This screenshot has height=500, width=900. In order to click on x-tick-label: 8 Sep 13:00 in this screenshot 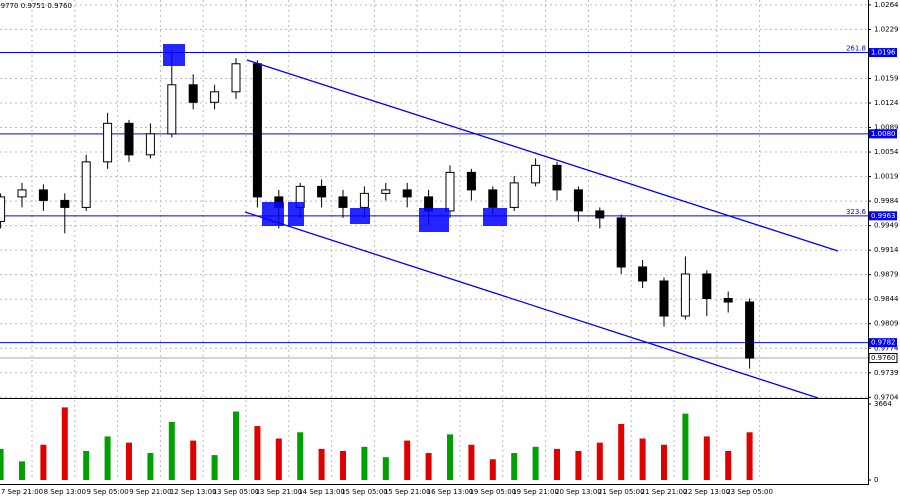, I will do `click(65, 492)`.